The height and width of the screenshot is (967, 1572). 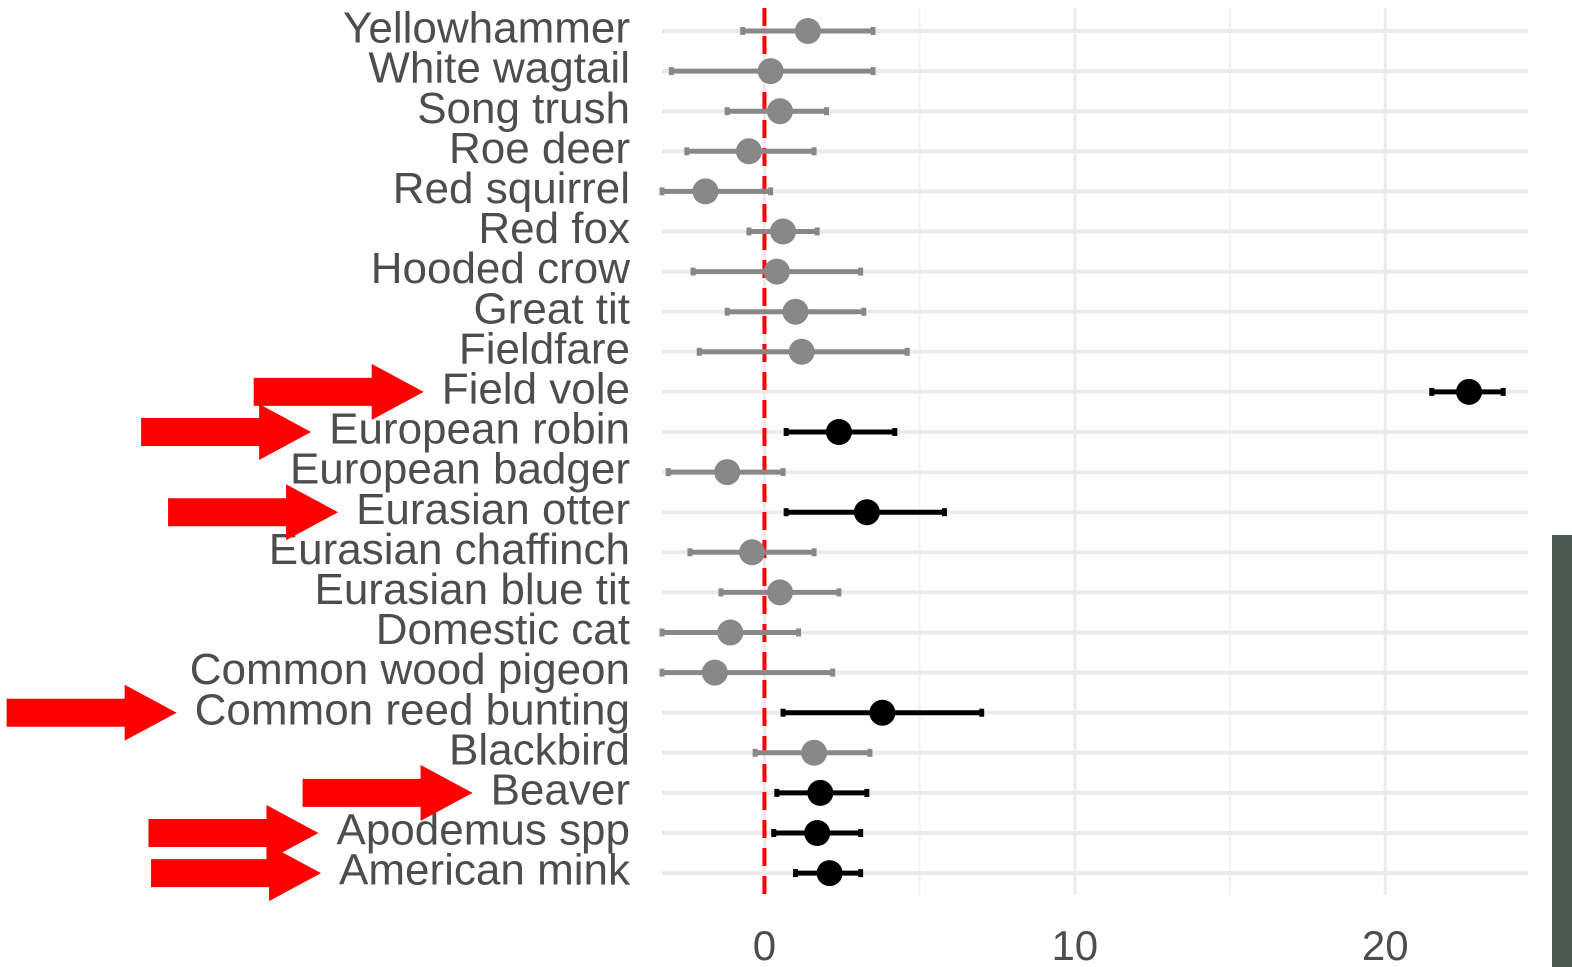 I want to click on x-tick-label: 0, so click(x=764, y=944).